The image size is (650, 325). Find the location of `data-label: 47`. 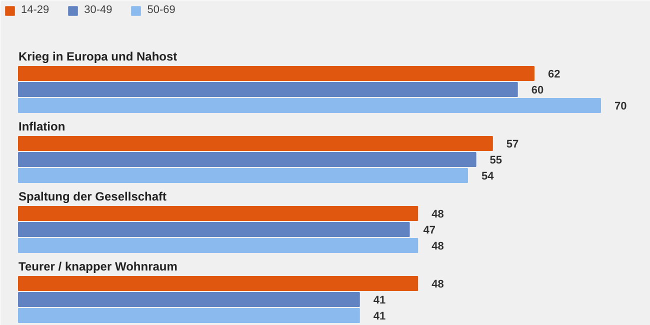

data-label: 47 is located at coordinates (429, 230).